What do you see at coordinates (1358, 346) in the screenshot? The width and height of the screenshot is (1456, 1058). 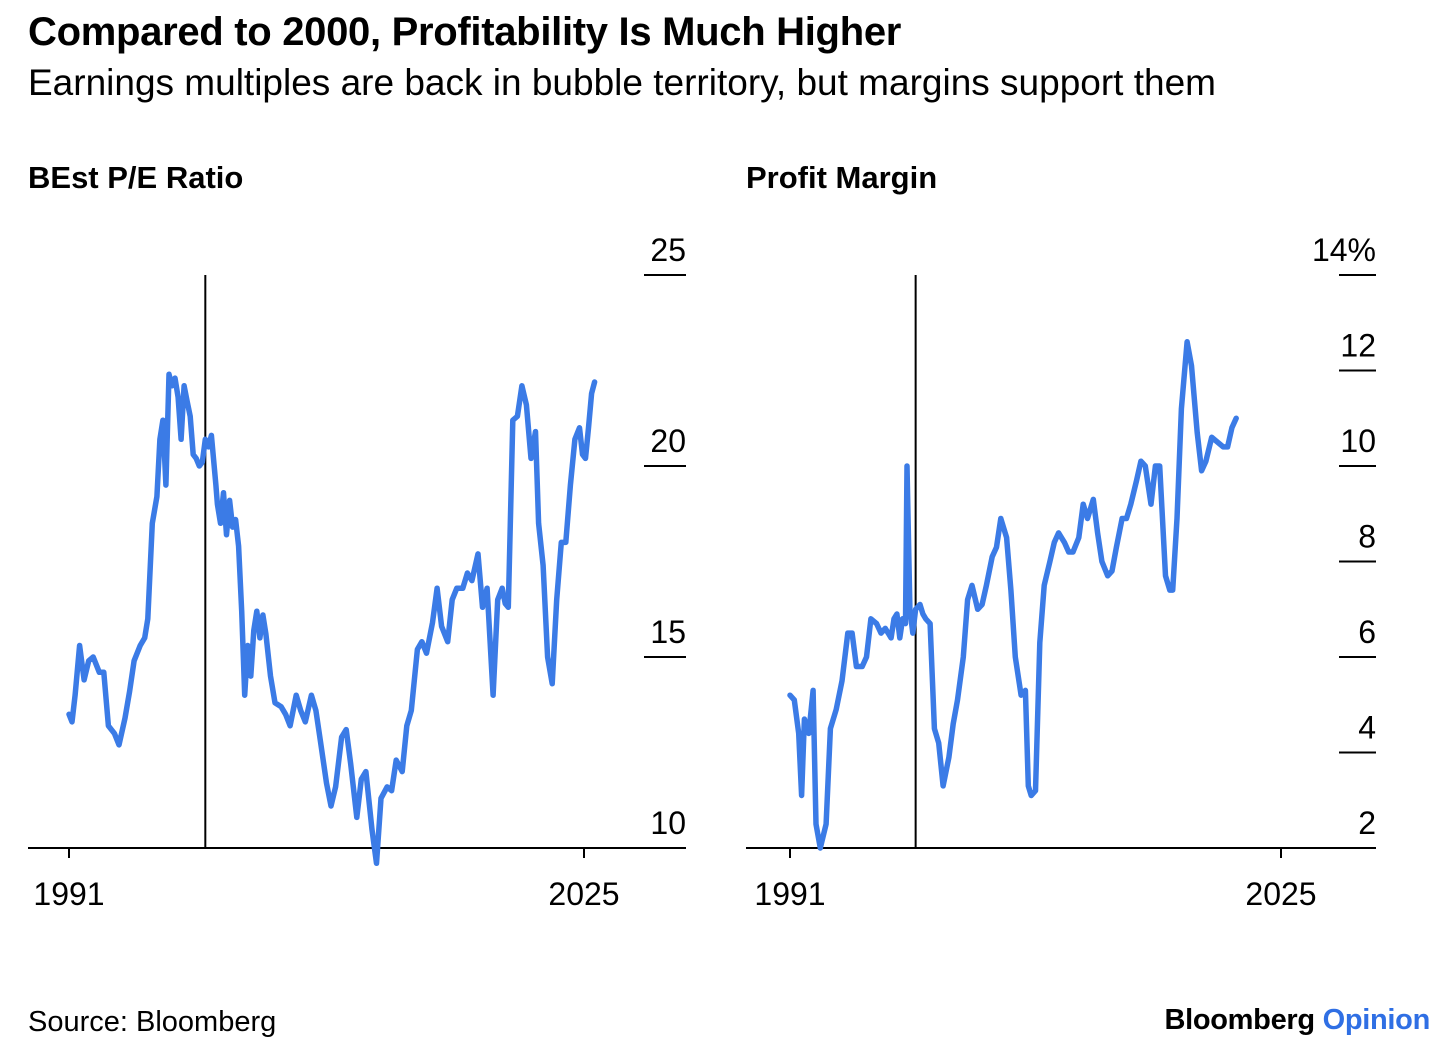 I see `pm-y-tick-label: 12` at bounding box center [1358, 346].